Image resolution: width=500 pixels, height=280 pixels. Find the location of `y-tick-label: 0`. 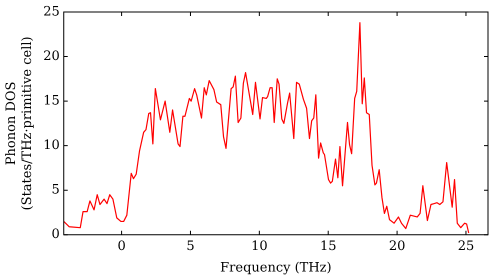

y-tick-label: 0 is located at coordinates (55, 234).